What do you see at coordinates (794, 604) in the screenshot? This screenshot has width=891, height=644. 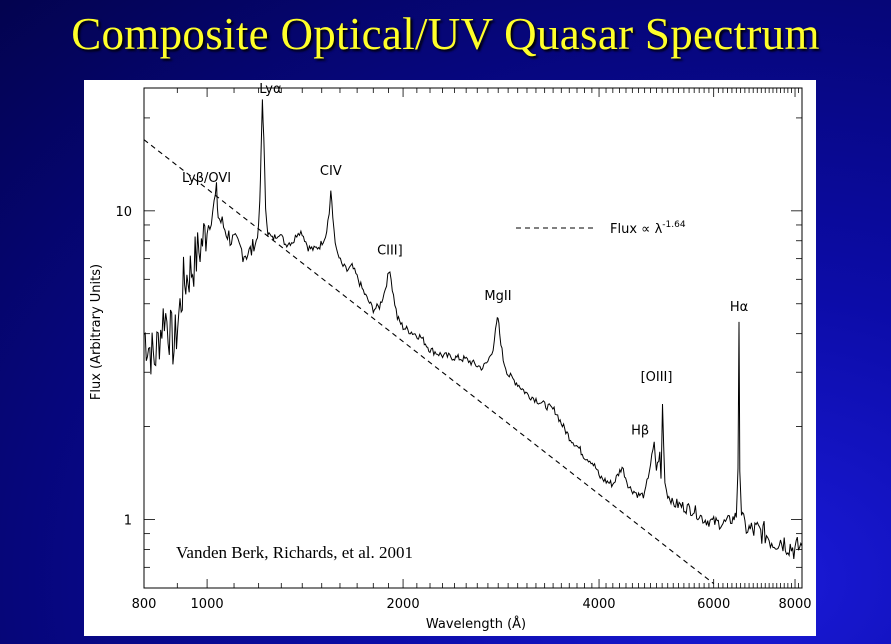 I see `x-tick-label: 8000` at bounding box center [794, 604].